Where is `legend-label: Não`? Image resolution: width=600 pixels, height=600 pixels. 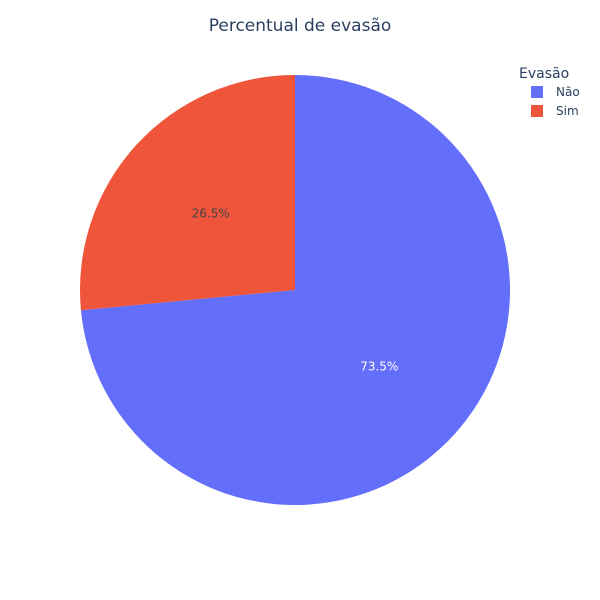 legend-label: Não is located at coordinates (568, 92).